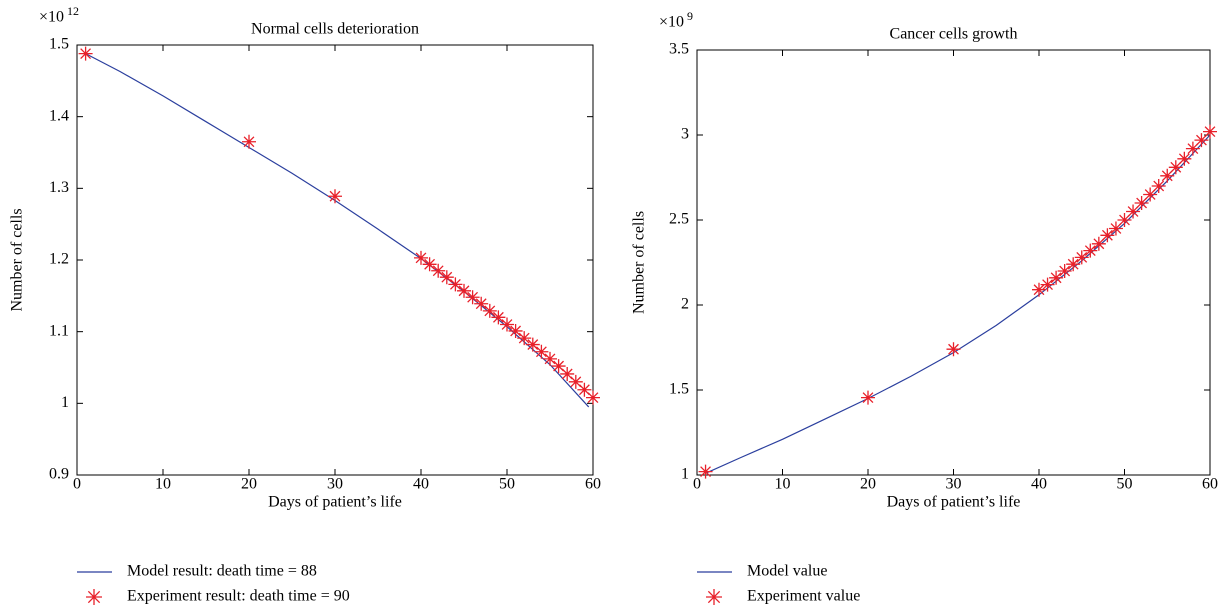 The width and height of the screenshot is (1228, 609). What do you see at coordinates (685, 304) in the screenshot?
I see `y-tick-label: 2` at bounding box center [685, 304].